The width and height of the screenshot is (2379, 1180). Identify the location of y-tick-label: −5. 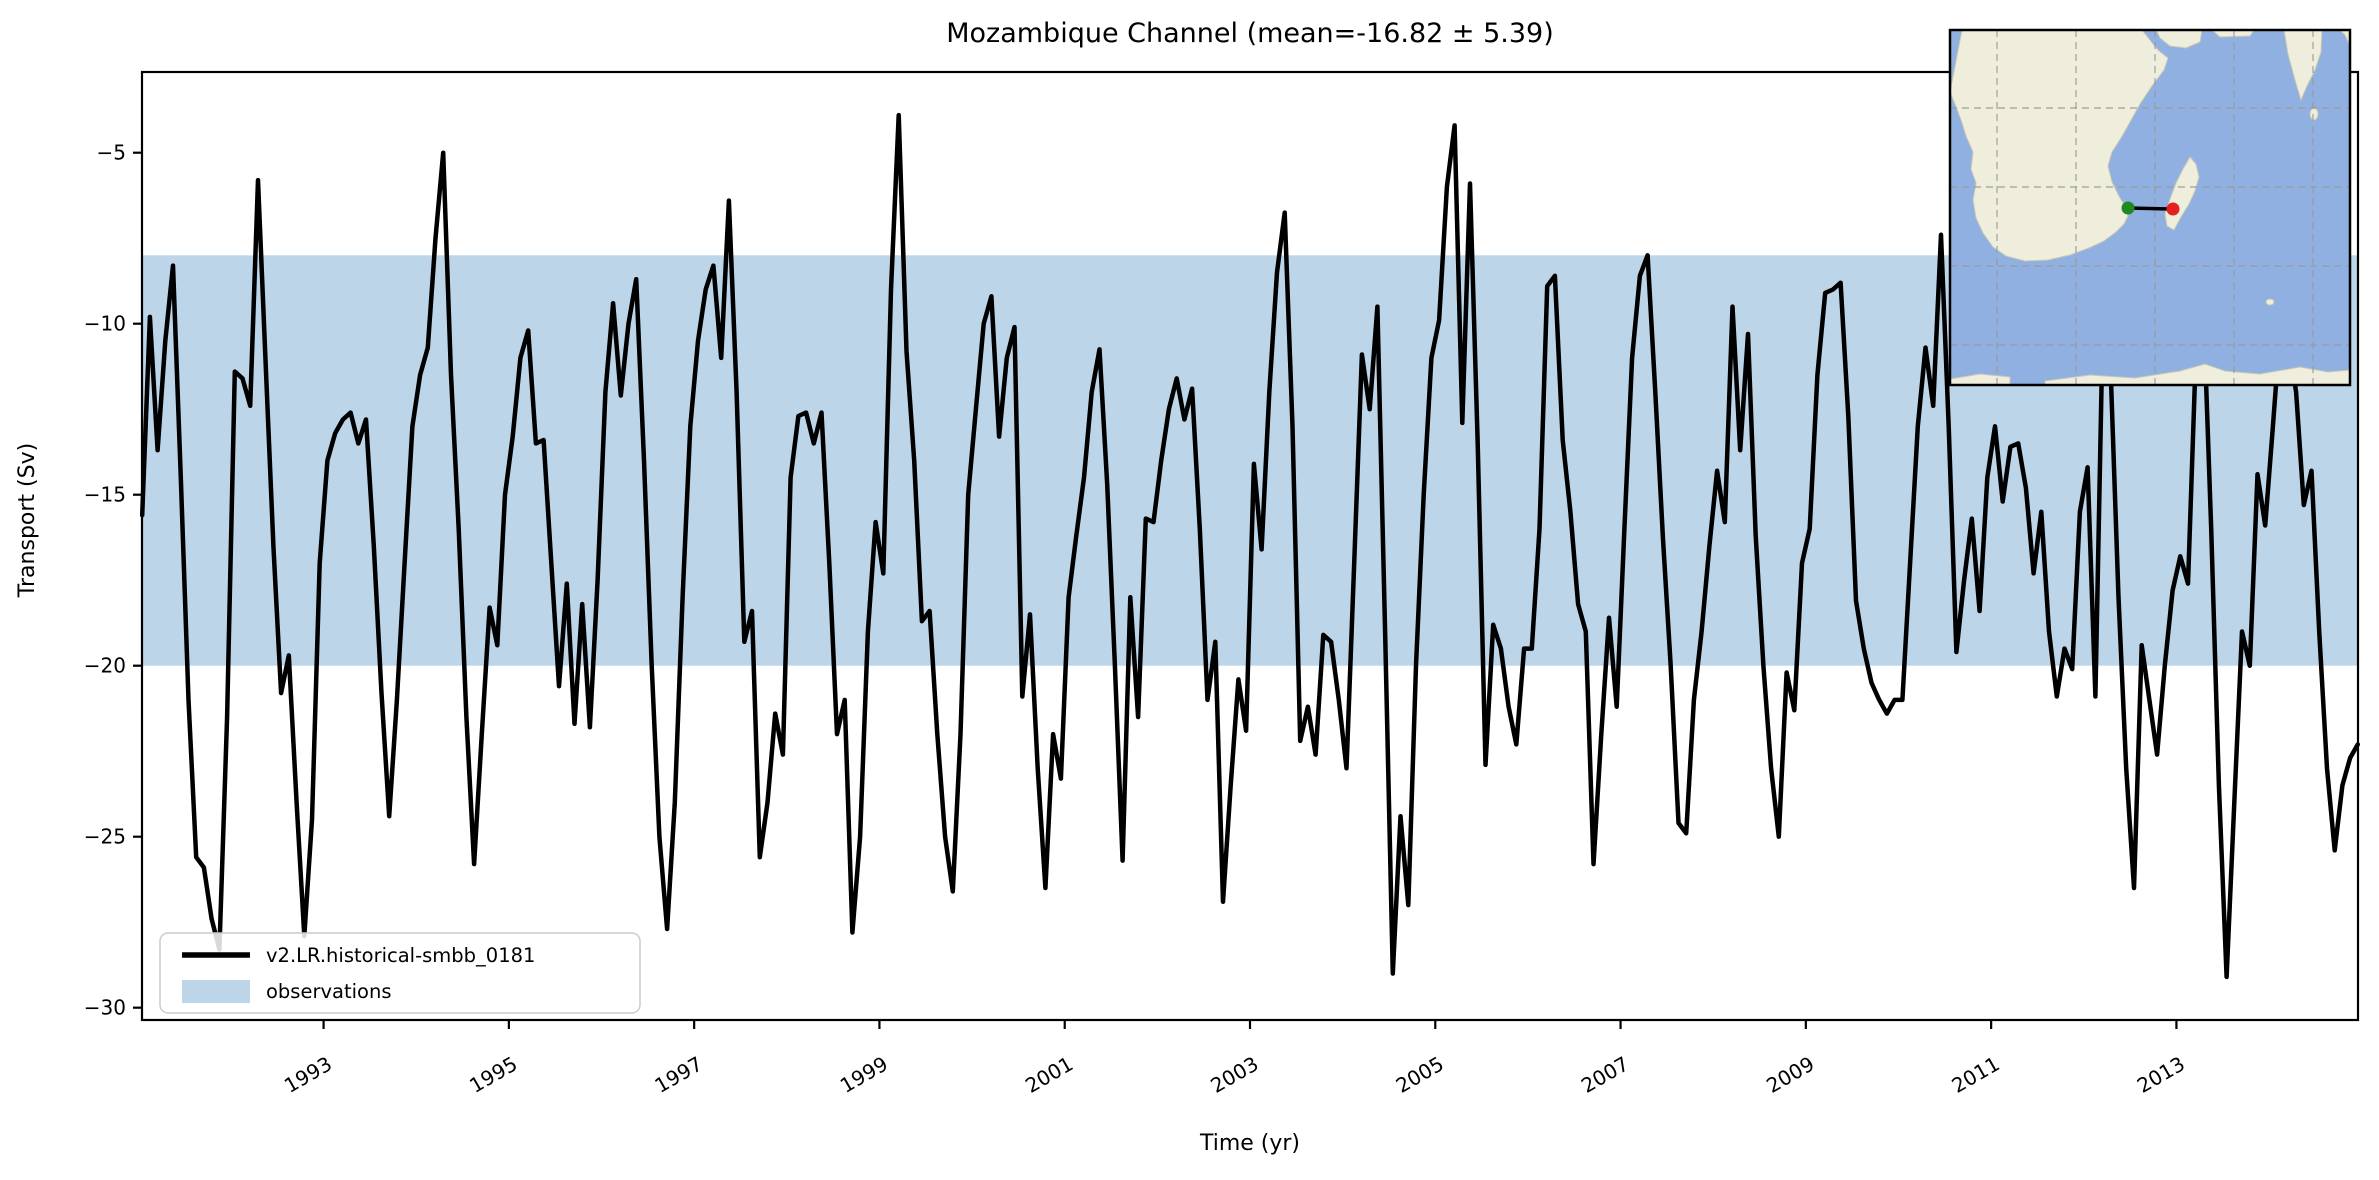
(111, 153).